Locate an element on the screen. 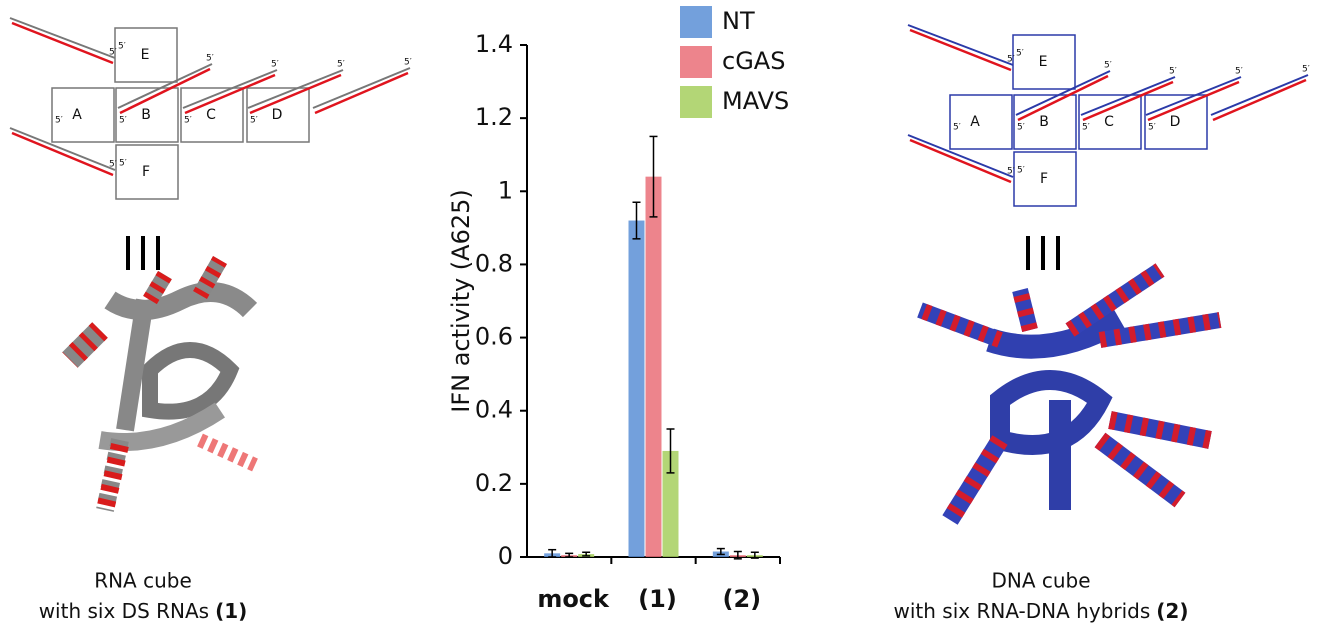 This screenshot has width=1334, height=635. y-tick-label: 1.4 is located at coordinates (494, 44).